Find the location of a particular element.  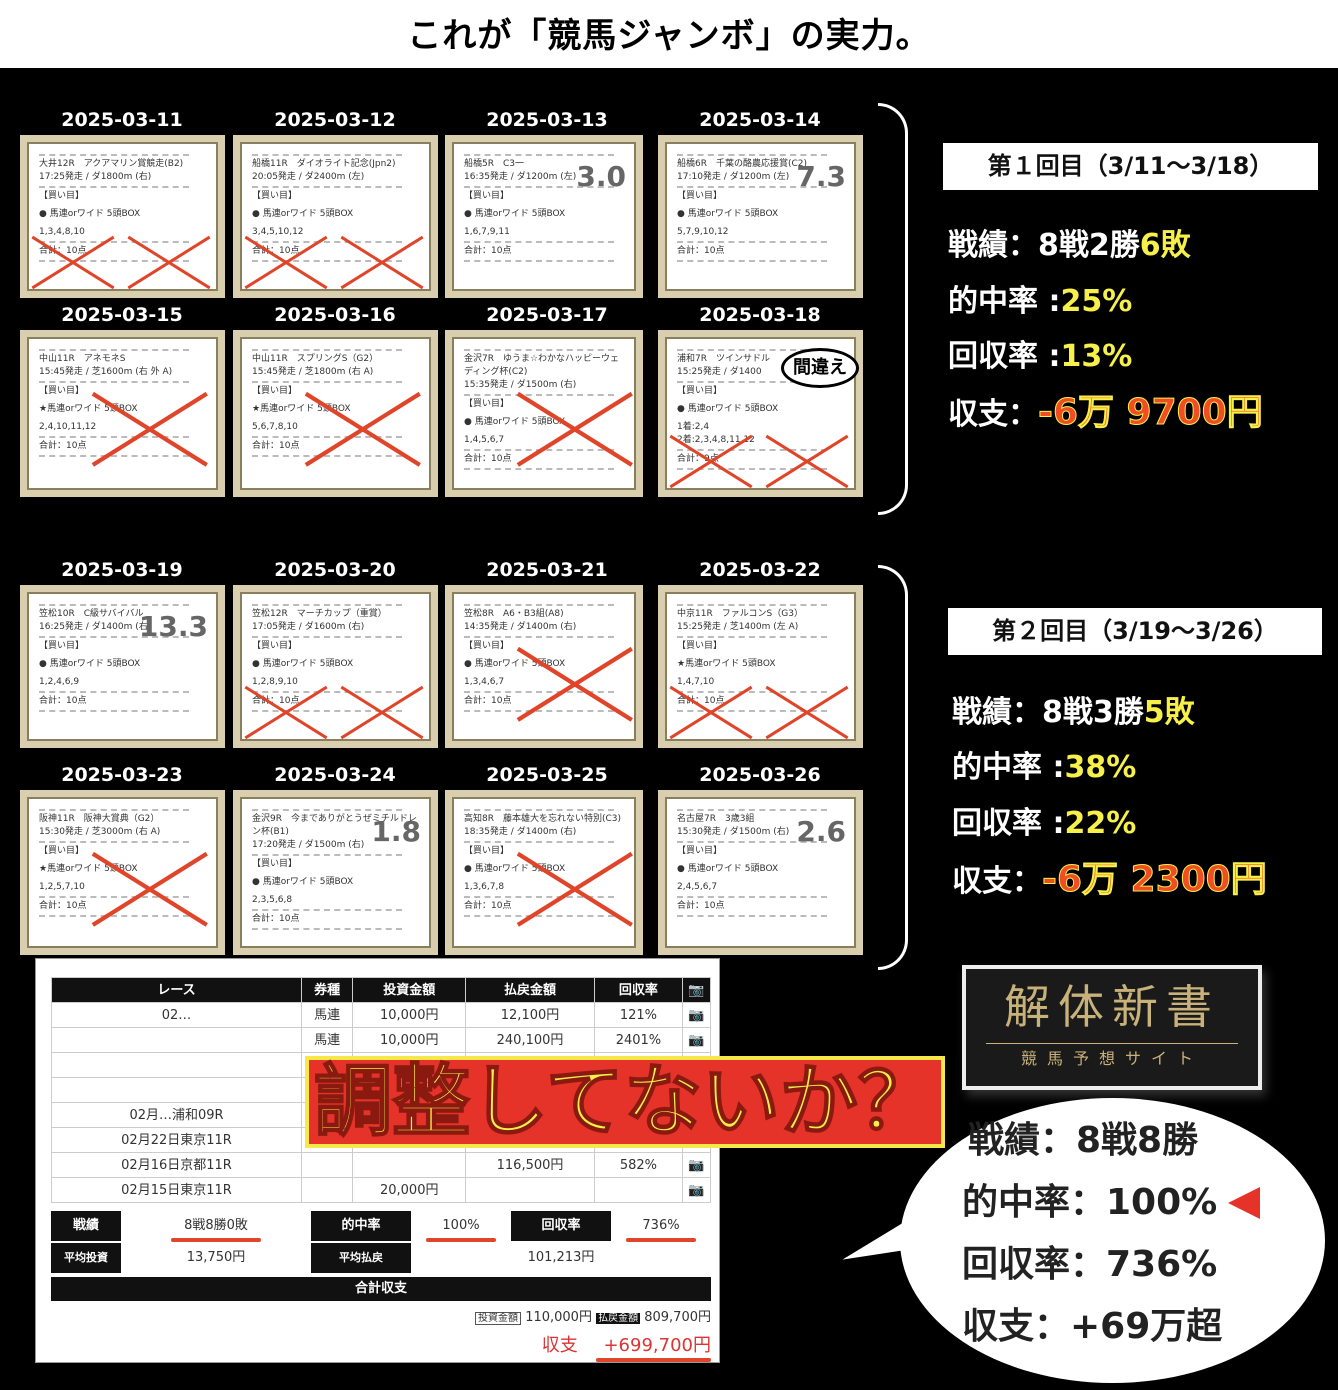

card-date: 2025-03-15 is located at coordinates (122, 315).